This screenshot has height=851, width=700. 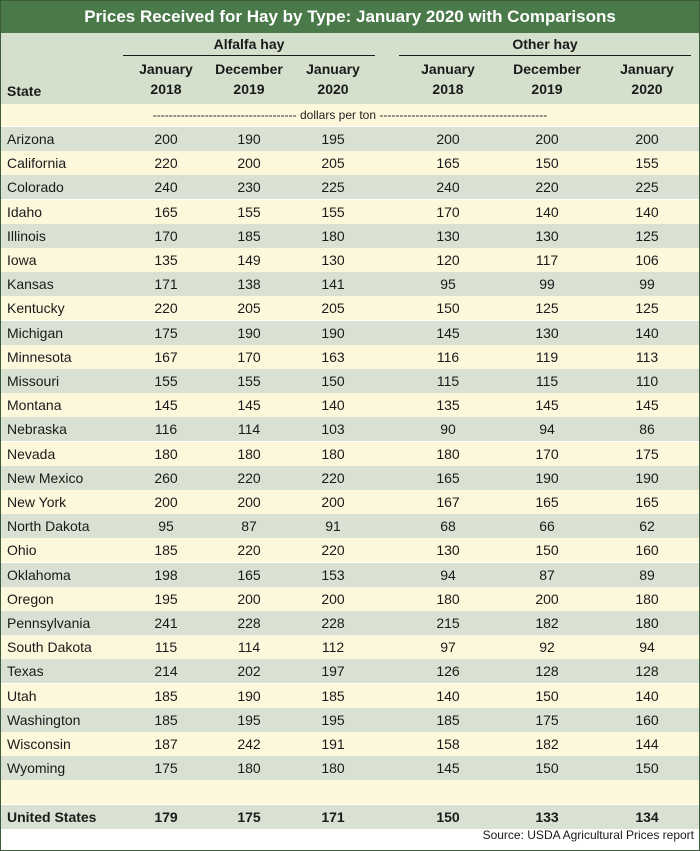 I want to click on price-cell: 163, so click(x=333, y=357).